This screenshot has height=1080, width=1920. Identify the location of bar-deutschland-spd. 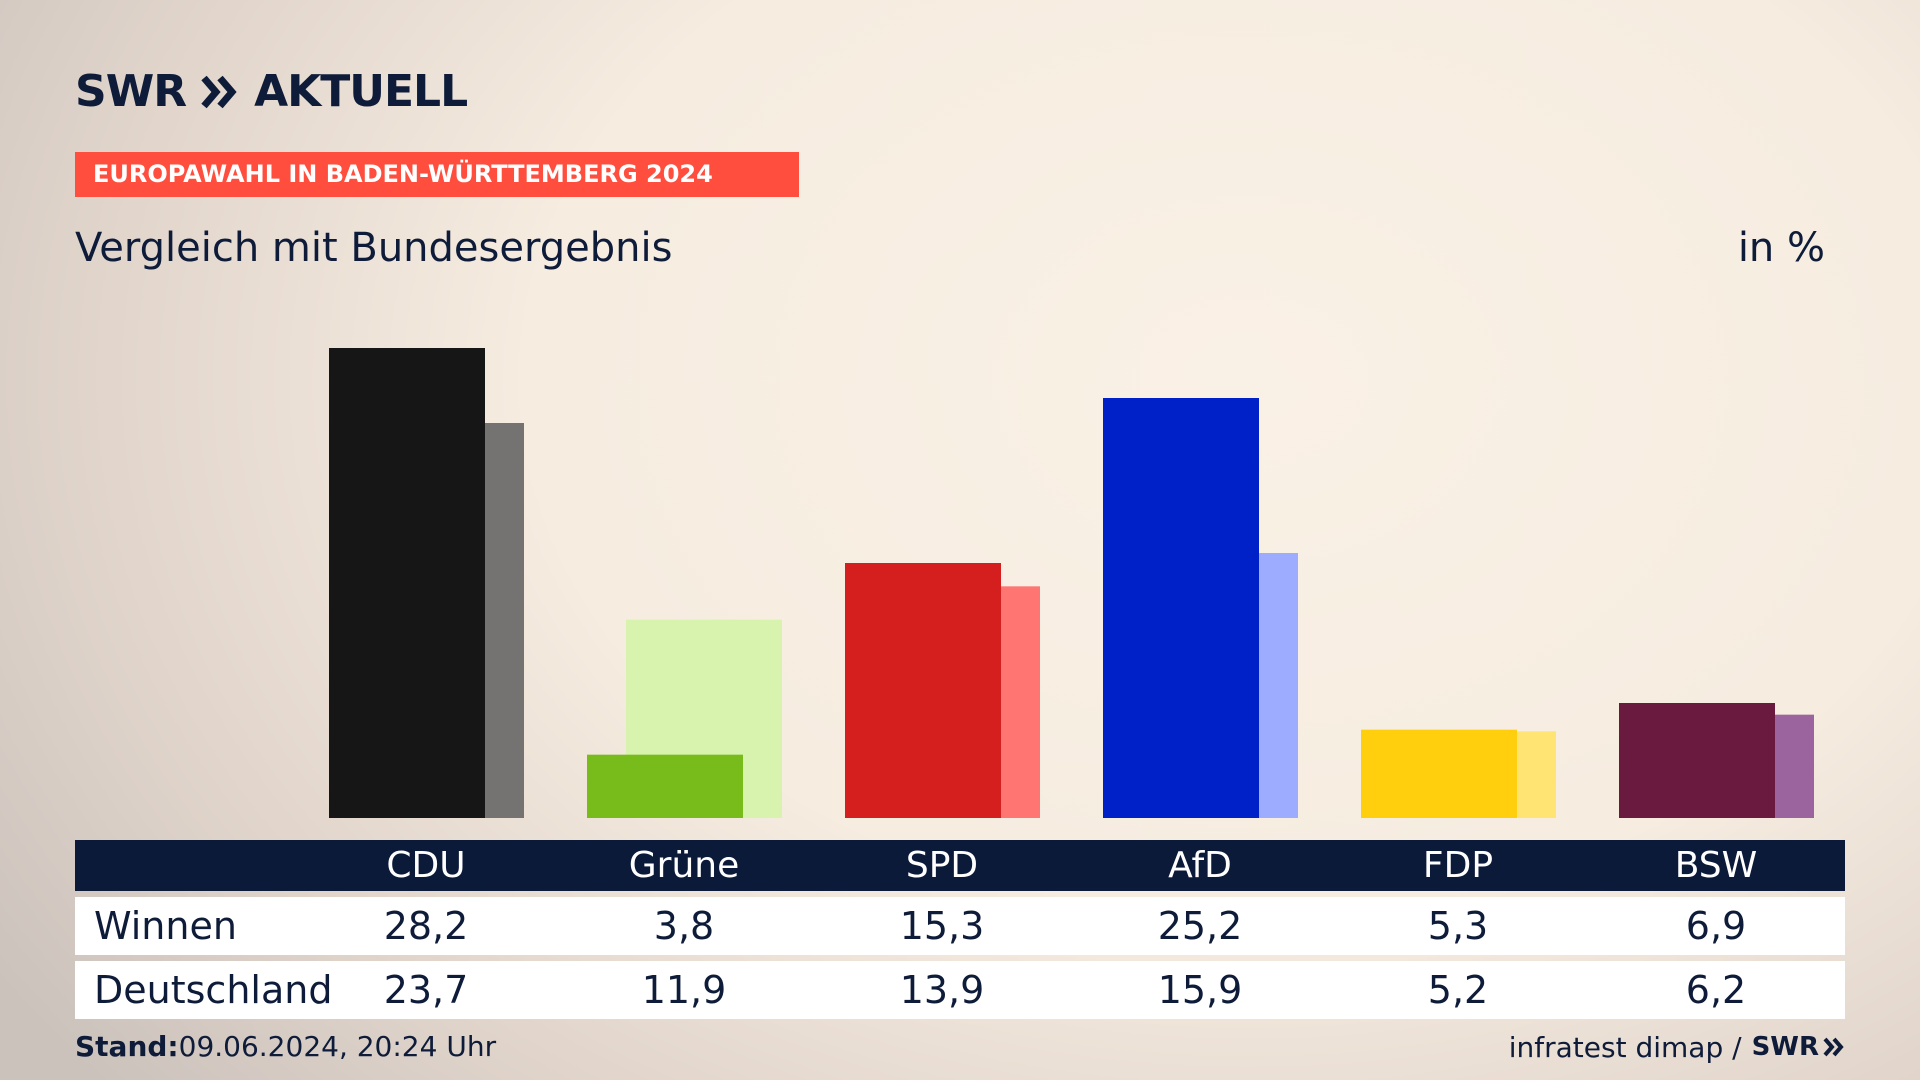
(1020, 702).